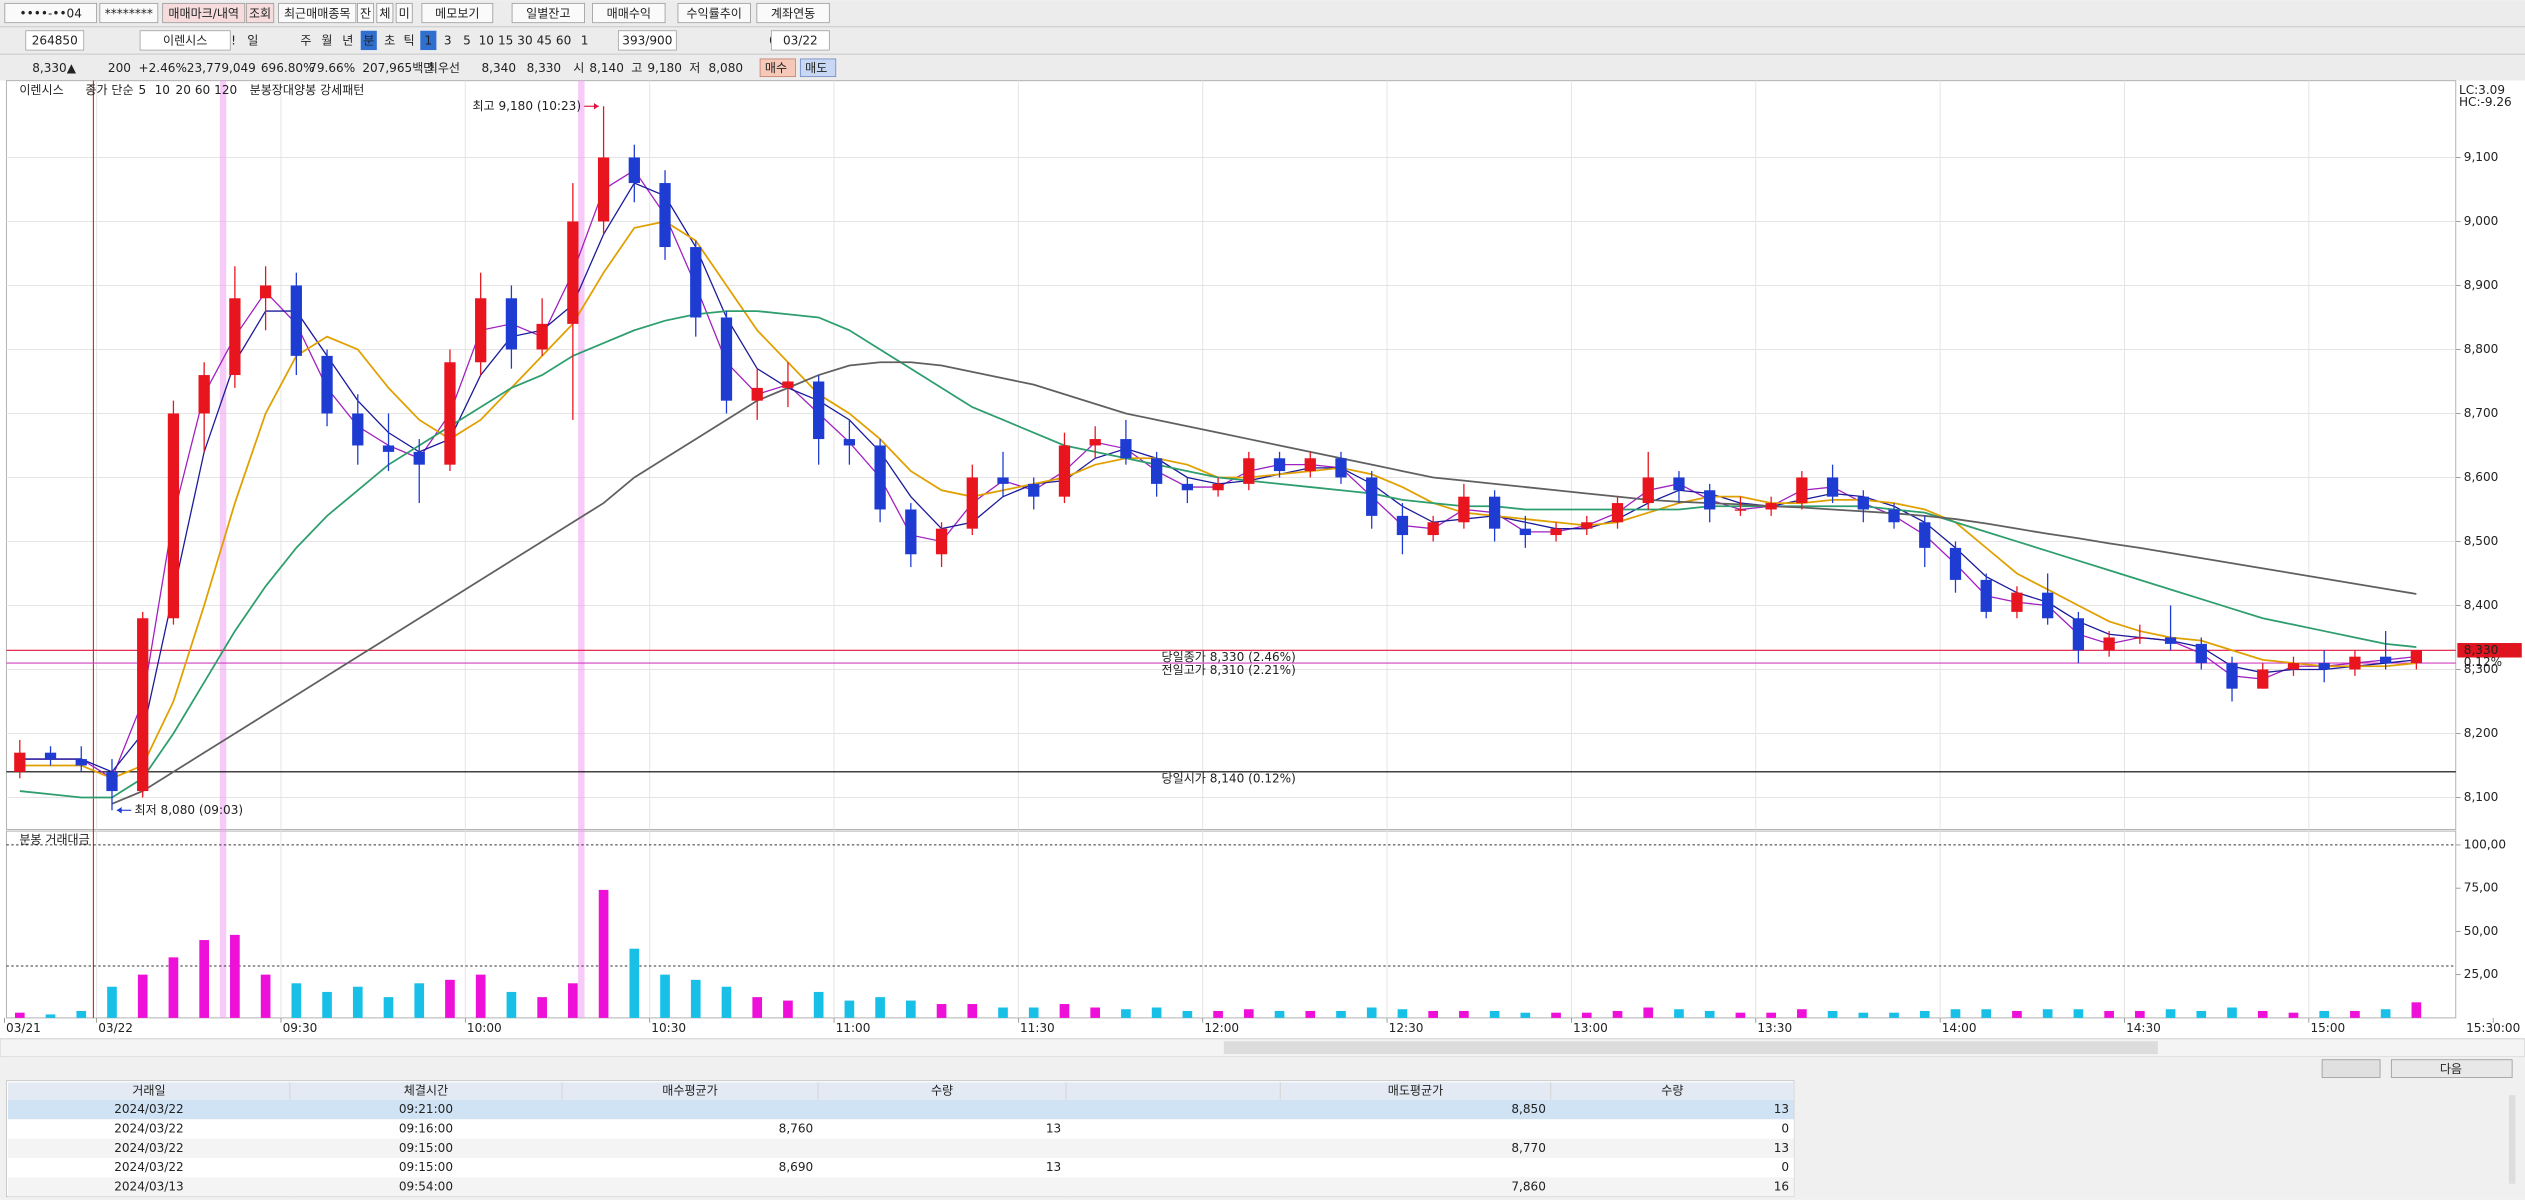 This screenshot has height=1200, width=2525. I want to click on toolbar-button-label: 체, so click(384, 13).